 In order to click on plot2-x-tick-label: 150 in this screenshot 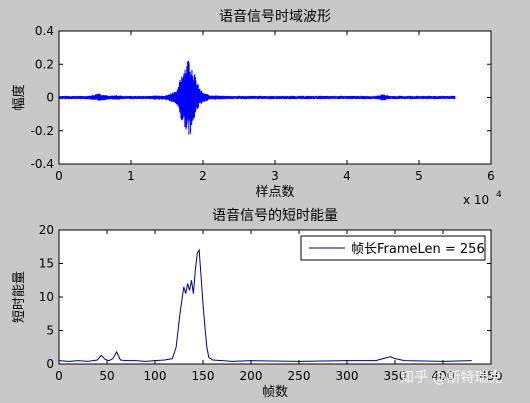, I will do `click(203, 376)`.